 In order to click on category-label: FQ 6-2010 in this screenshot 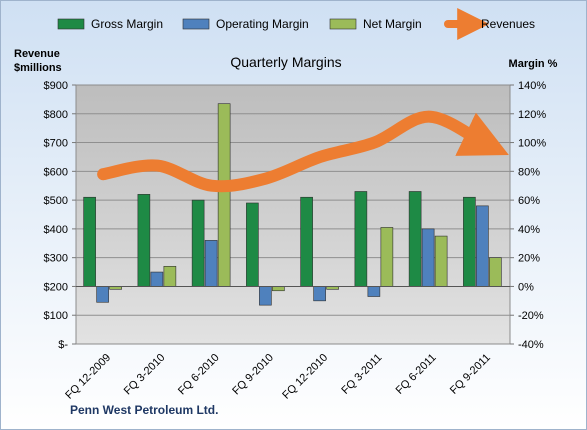, I will do `click(199, 375)`.